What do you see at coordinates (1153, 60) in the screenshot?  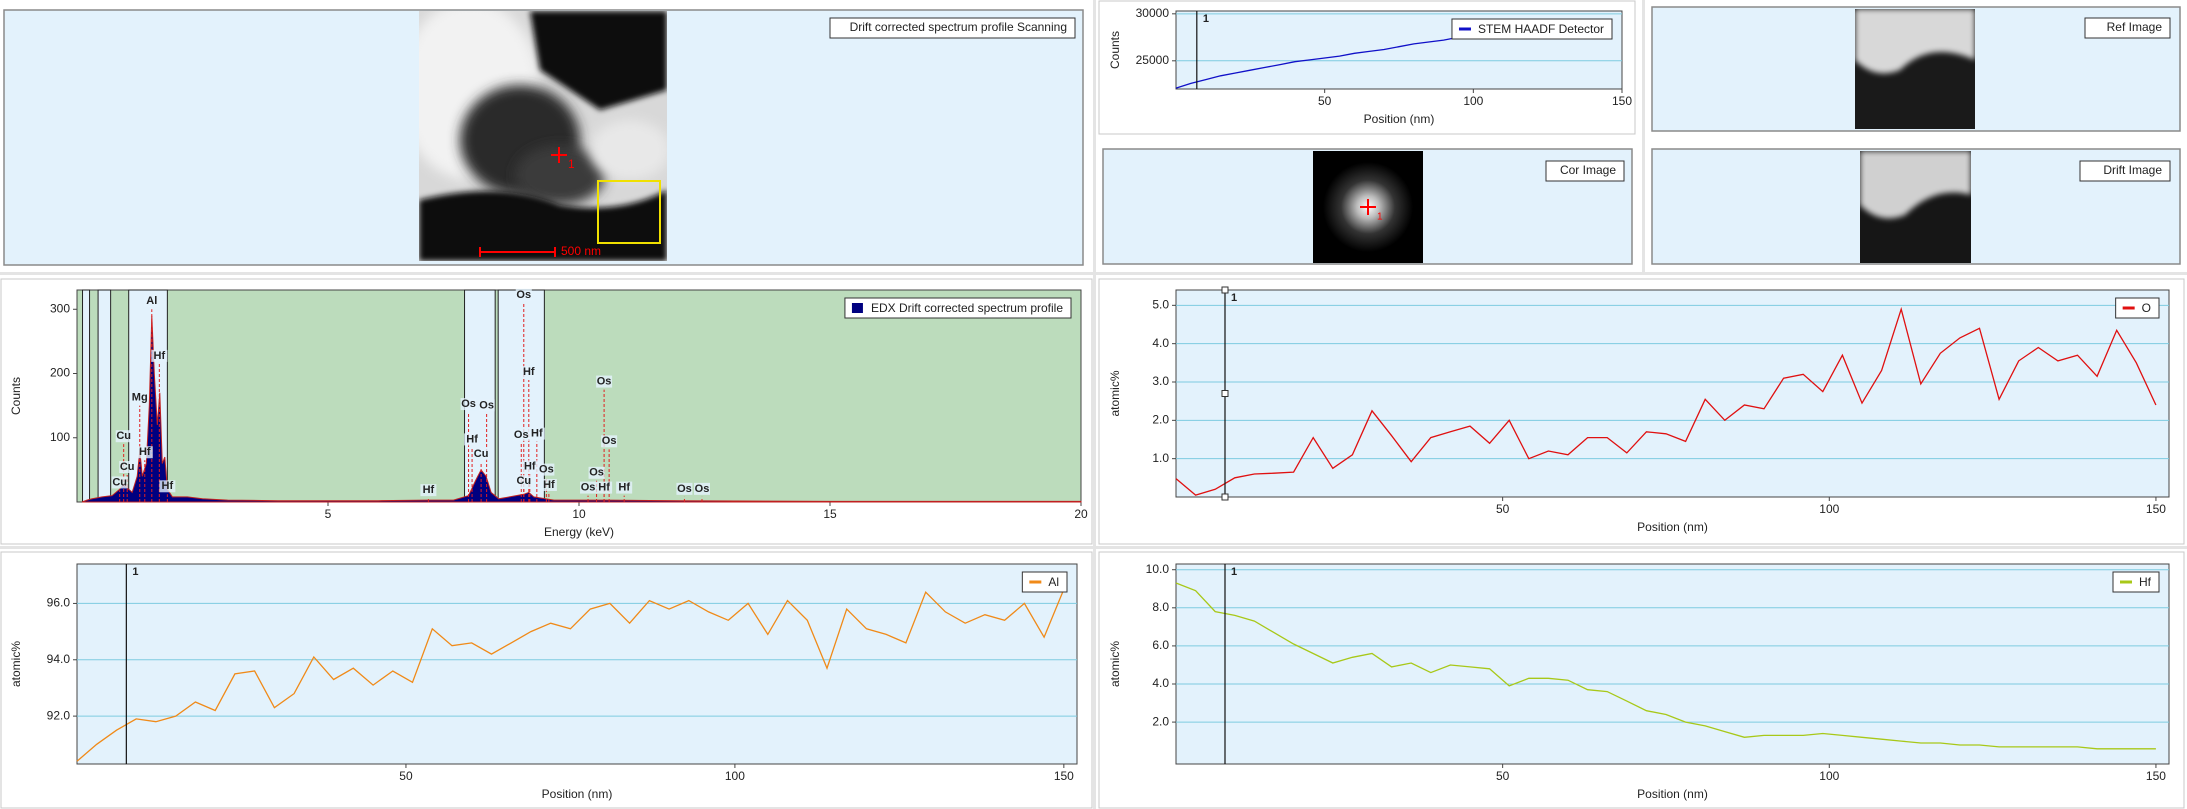 I see `y-tick-label: 25000` at bounding box center [1153, 60].